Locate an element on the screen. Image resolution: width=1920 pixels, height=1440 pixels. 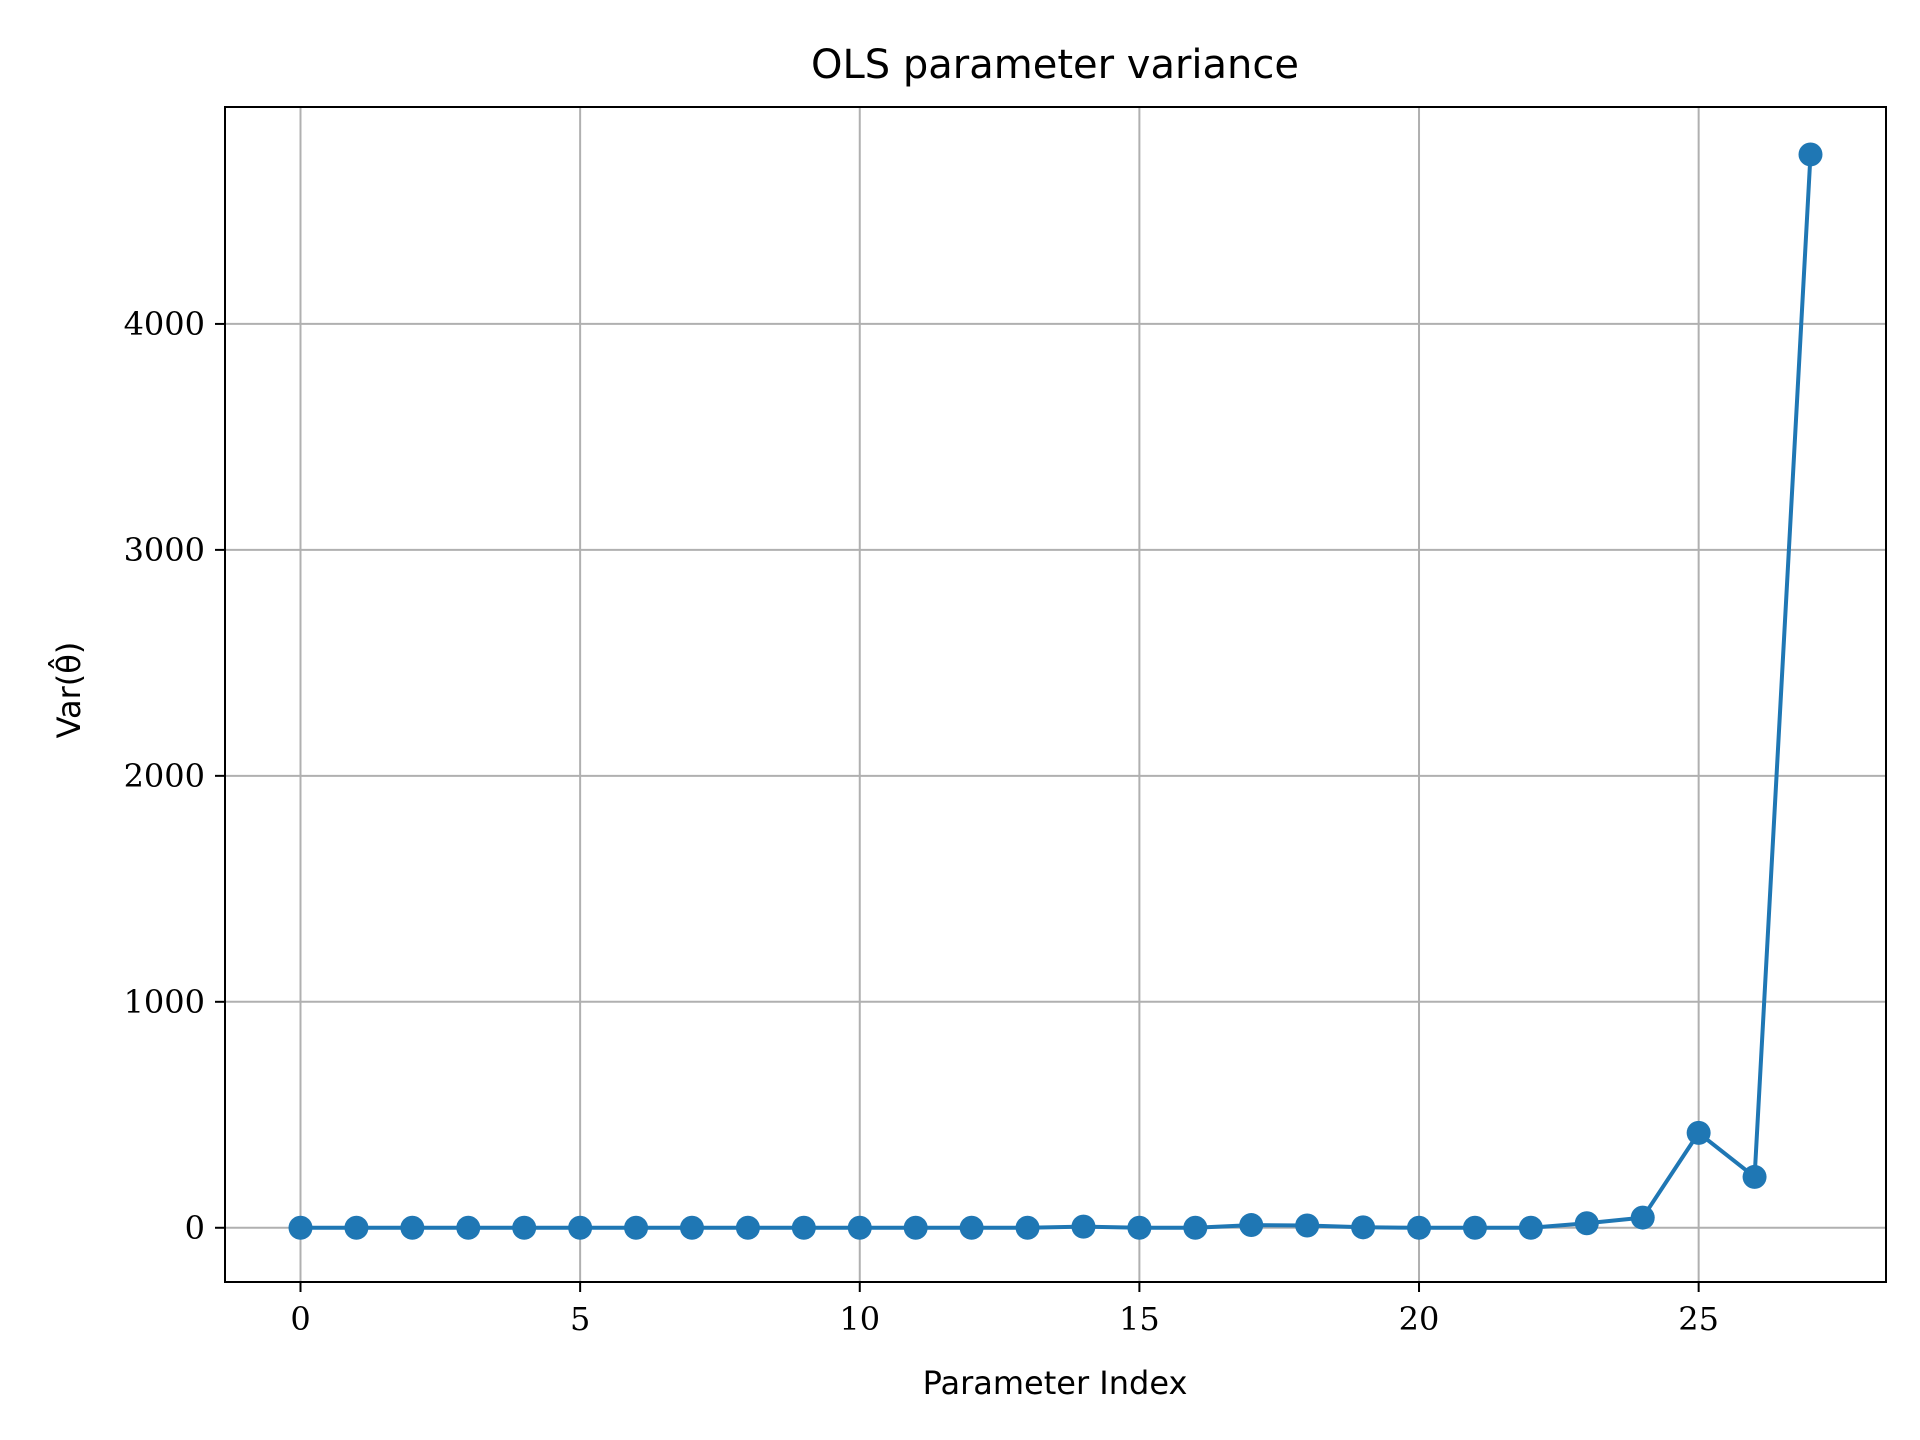
y-tick-label: 1000 is located at coordinates (164, 1002).